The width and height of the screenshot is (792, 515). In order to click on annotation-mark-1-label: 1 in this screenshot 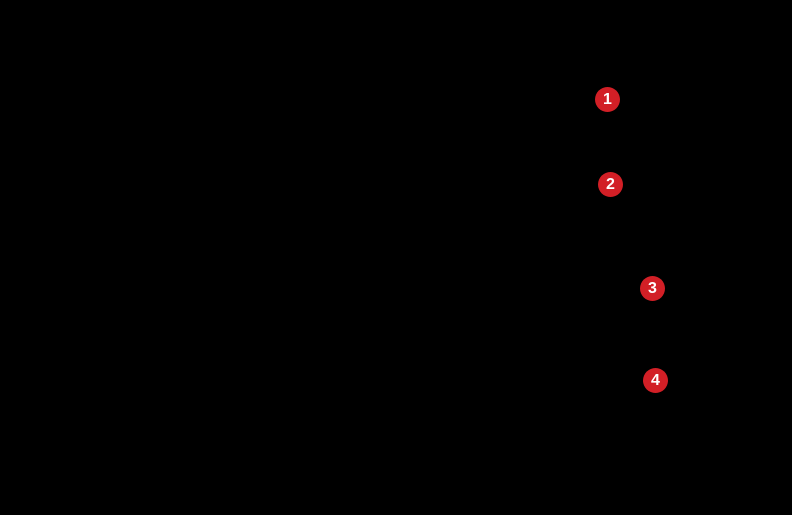, I will do `click(607, 99)`.